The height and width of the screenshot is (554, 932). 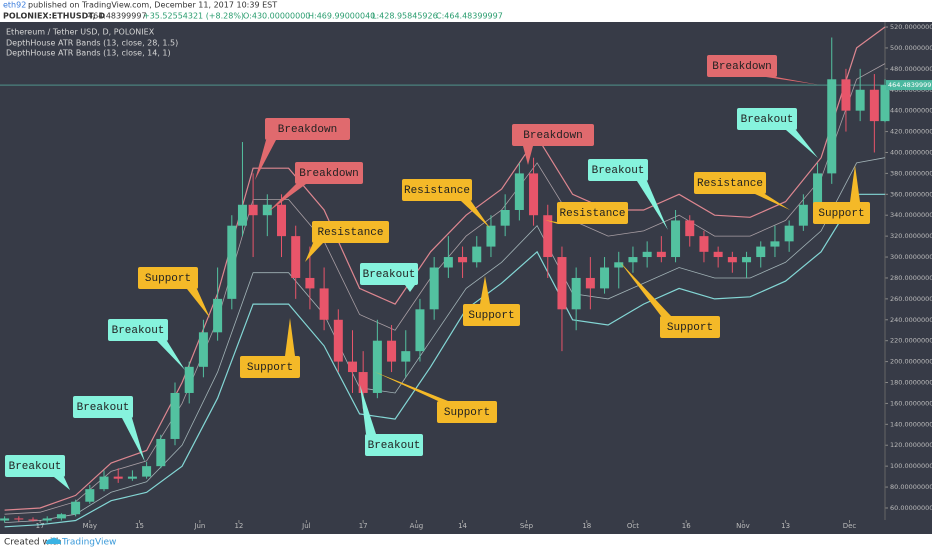 I want to click on footer-brand: TradingView, so click(x=88, y=543).